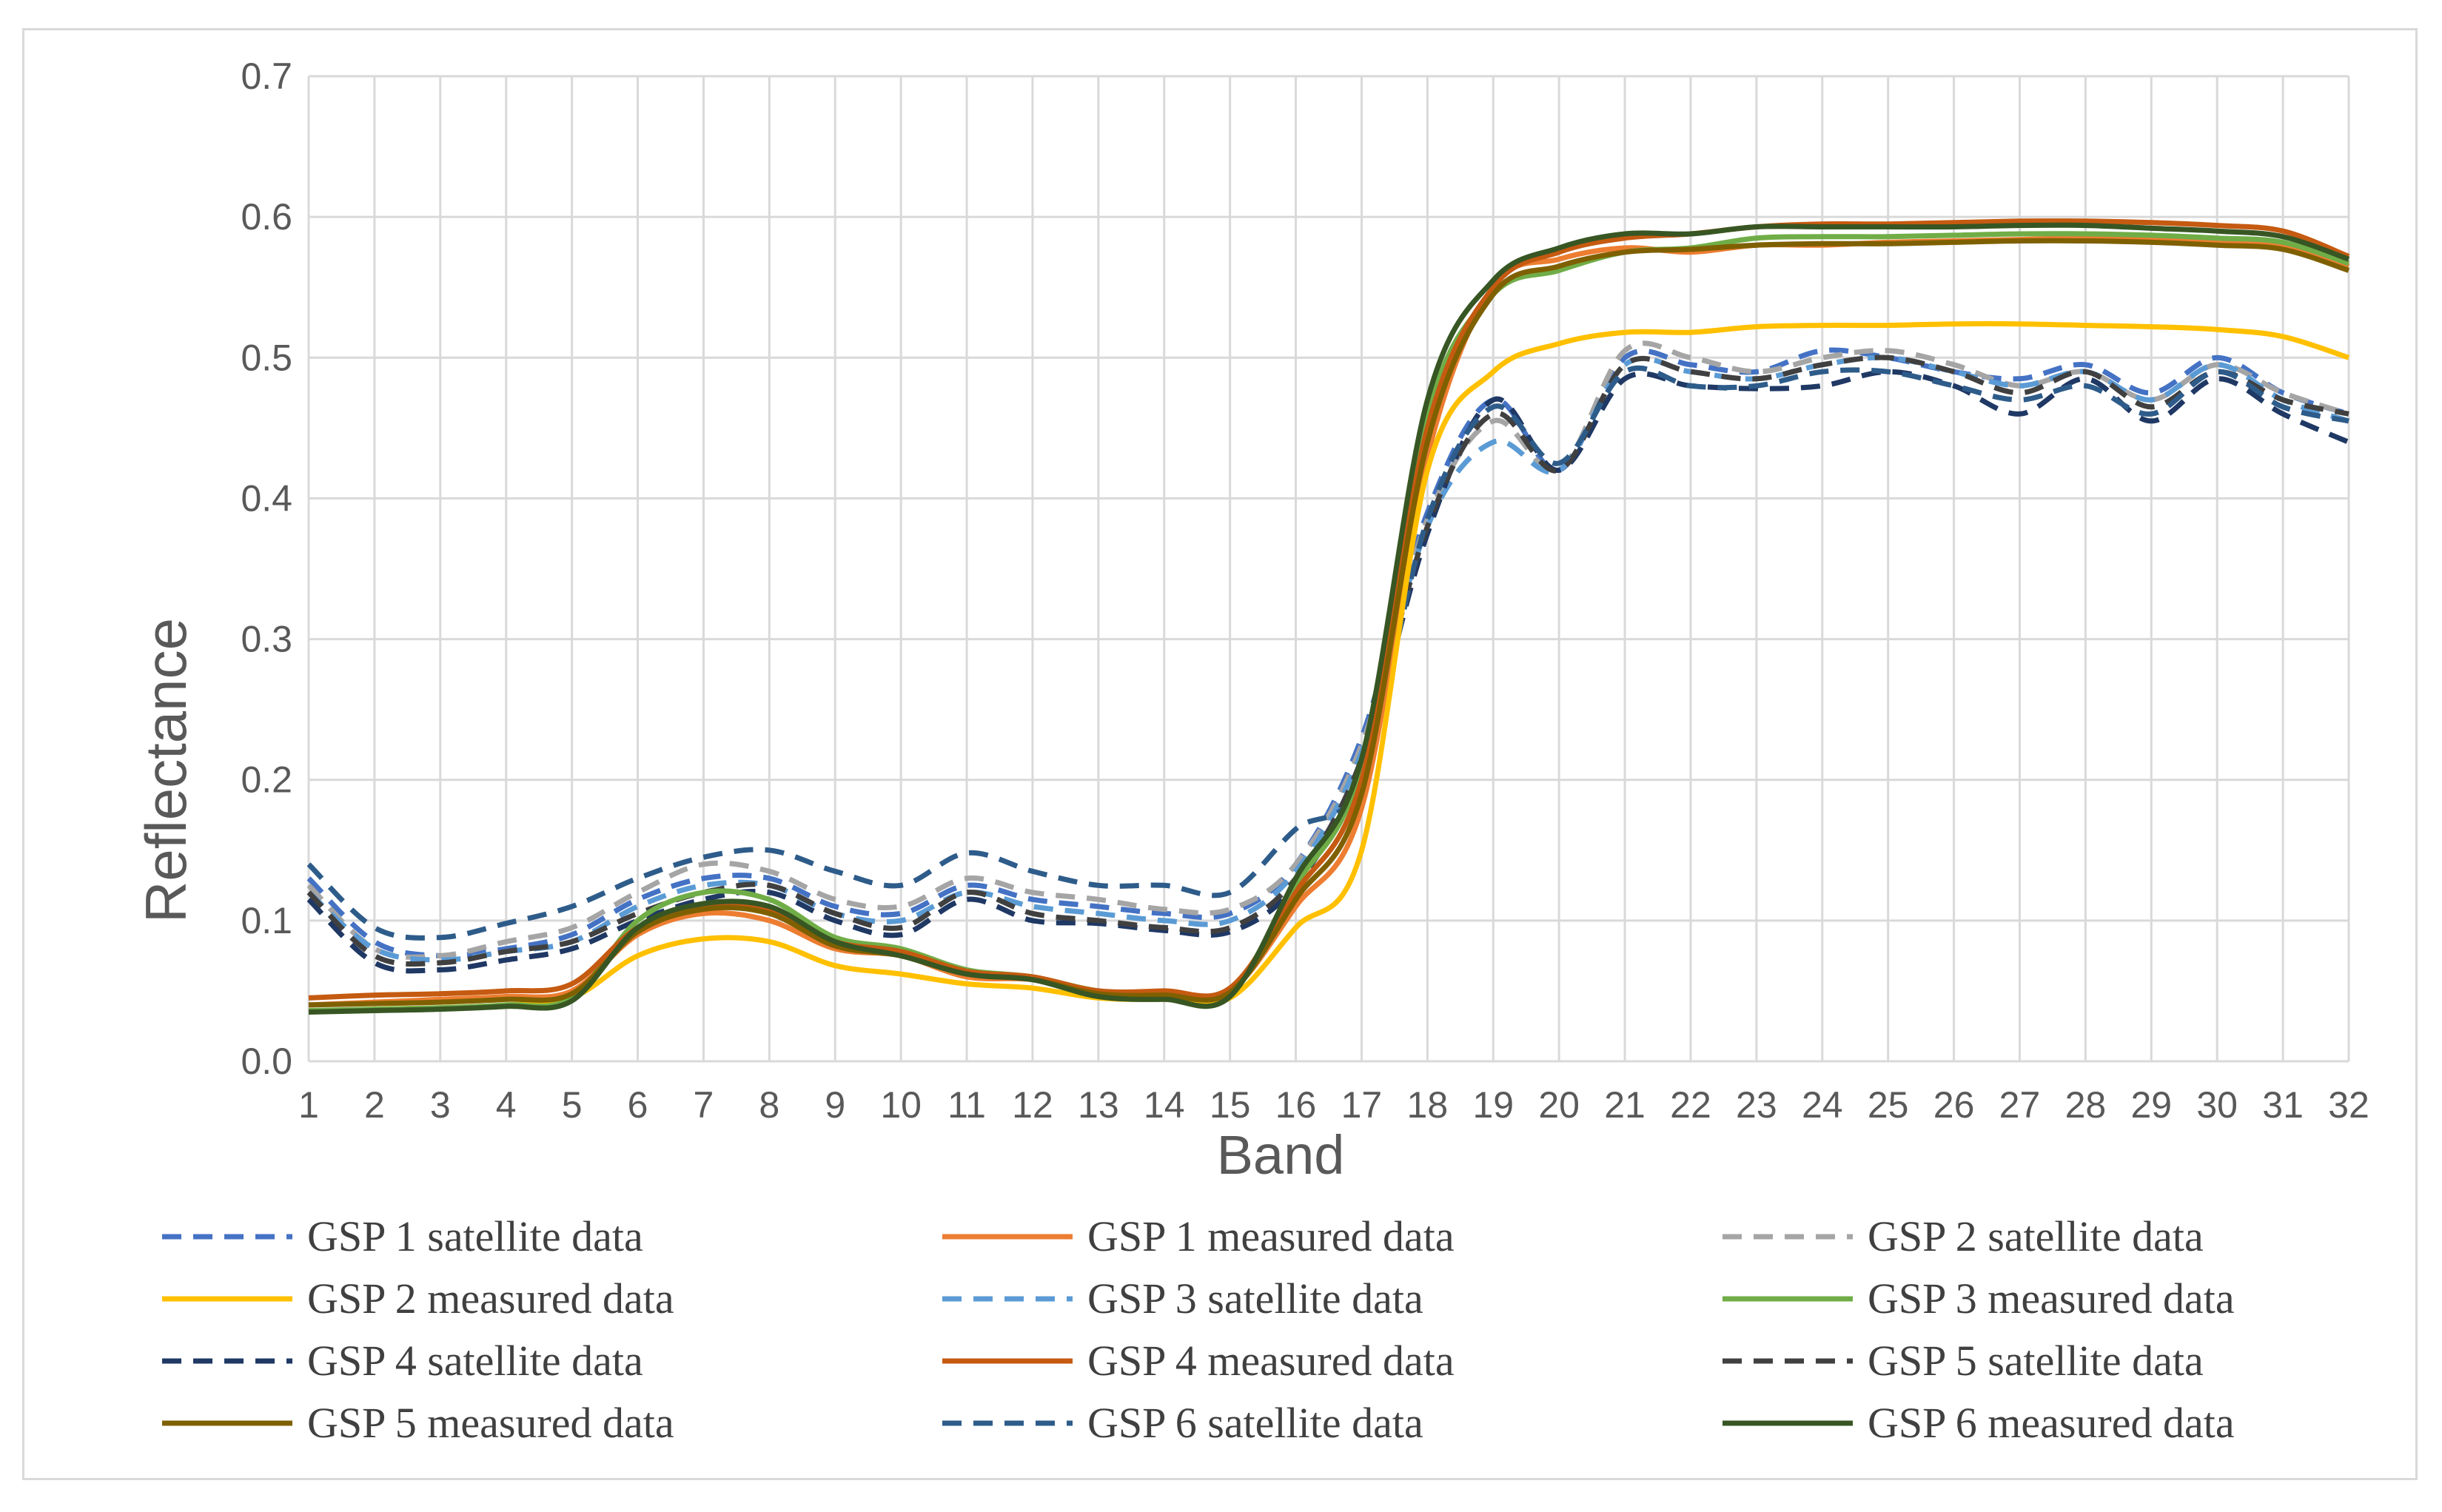 The height and width of the screenshot is (1512, 2442). Describe the element at coordinates (266, 569) in the screenshot. I see `y-axis-ticks: 0.0 0.1 0.2 0.3 0.4 0.5 0.6 0.7` at that location.